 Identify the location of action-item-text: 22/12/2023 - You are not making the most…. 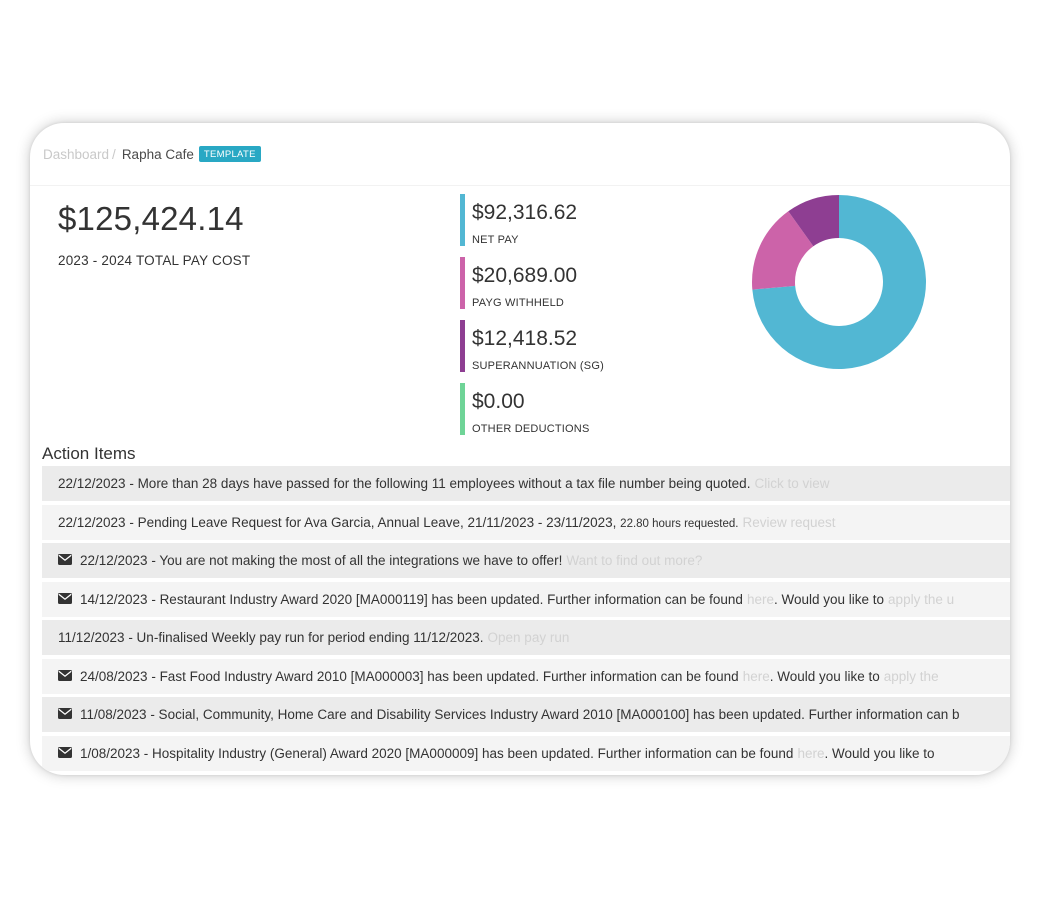
(387, 560).